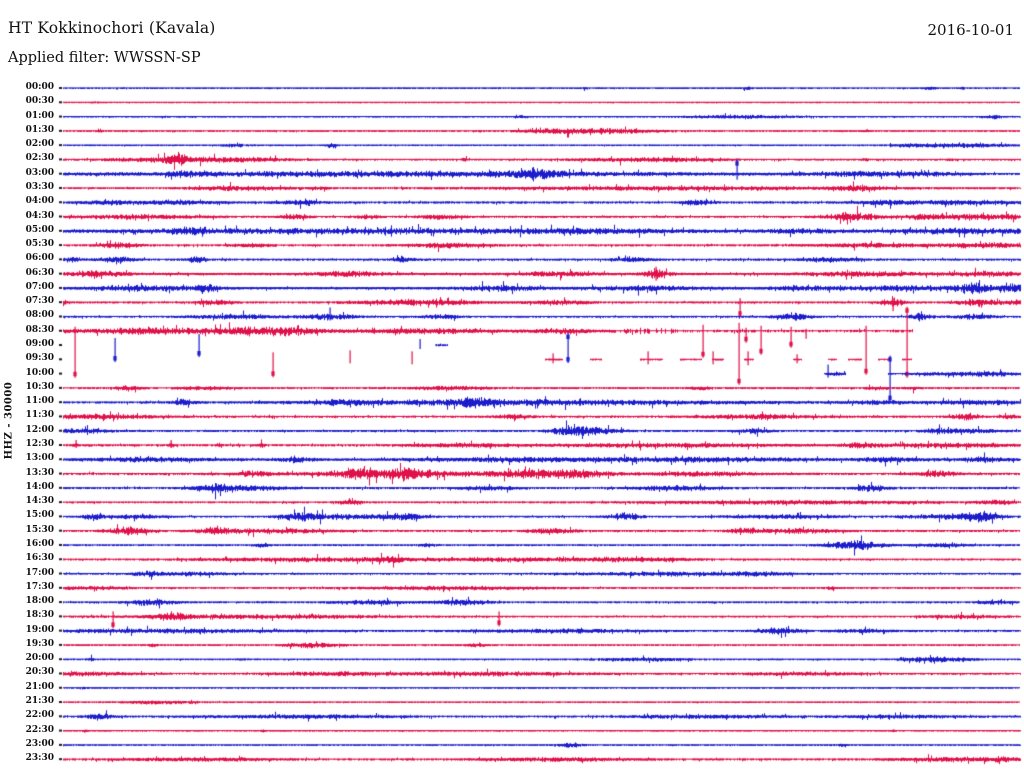  Describe the element at coordinates (39, 729) in the screenshot. I see `time-label: 22:30` at that location.